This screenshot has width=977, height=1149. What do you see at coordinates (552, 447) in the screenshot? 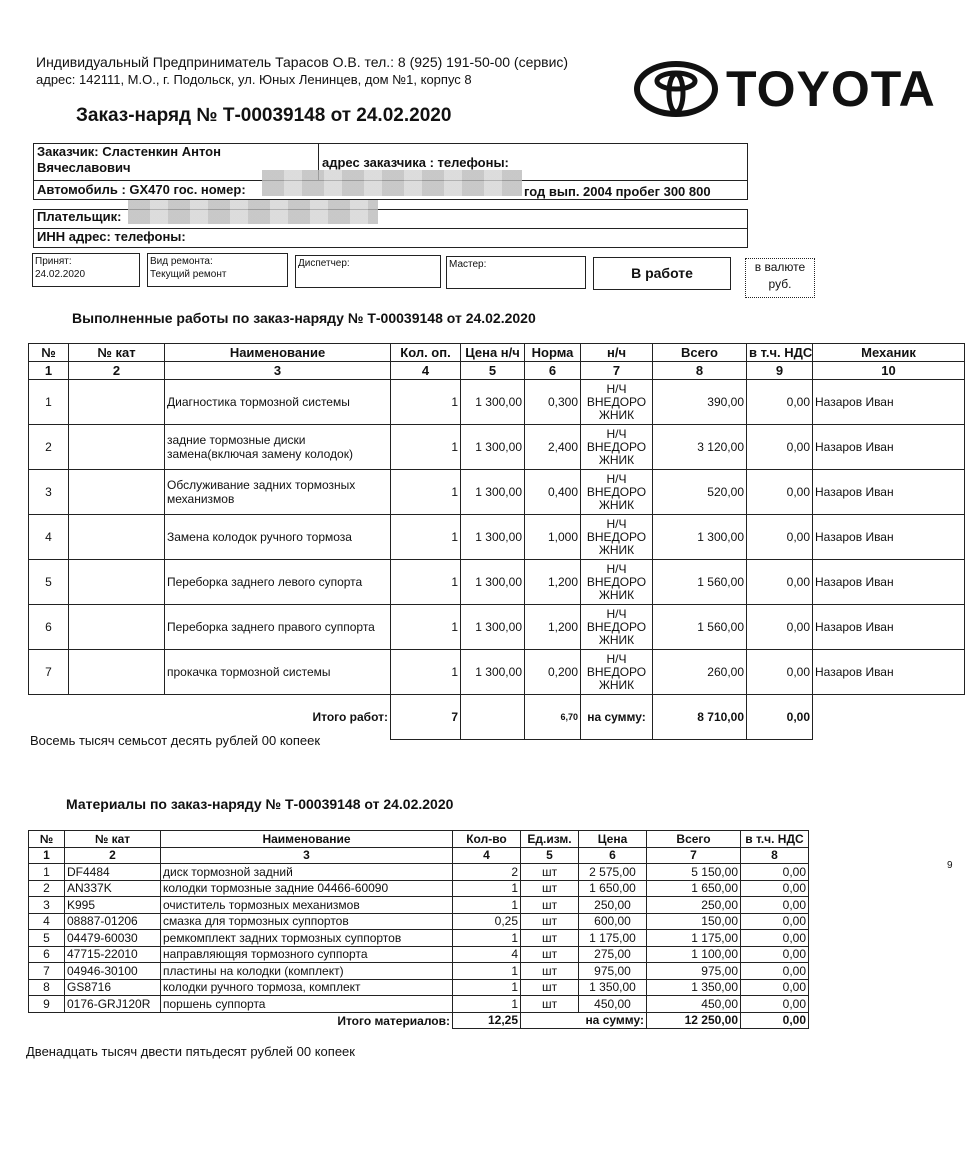
I see `table-cell: 2,400` at bounding box center [552, 447].